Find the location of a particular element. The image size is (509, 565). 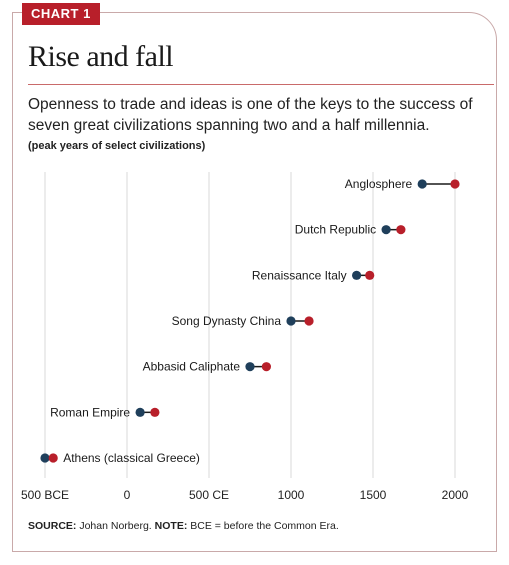

row-label: Anglosphere is located at coordinates (379, 184).